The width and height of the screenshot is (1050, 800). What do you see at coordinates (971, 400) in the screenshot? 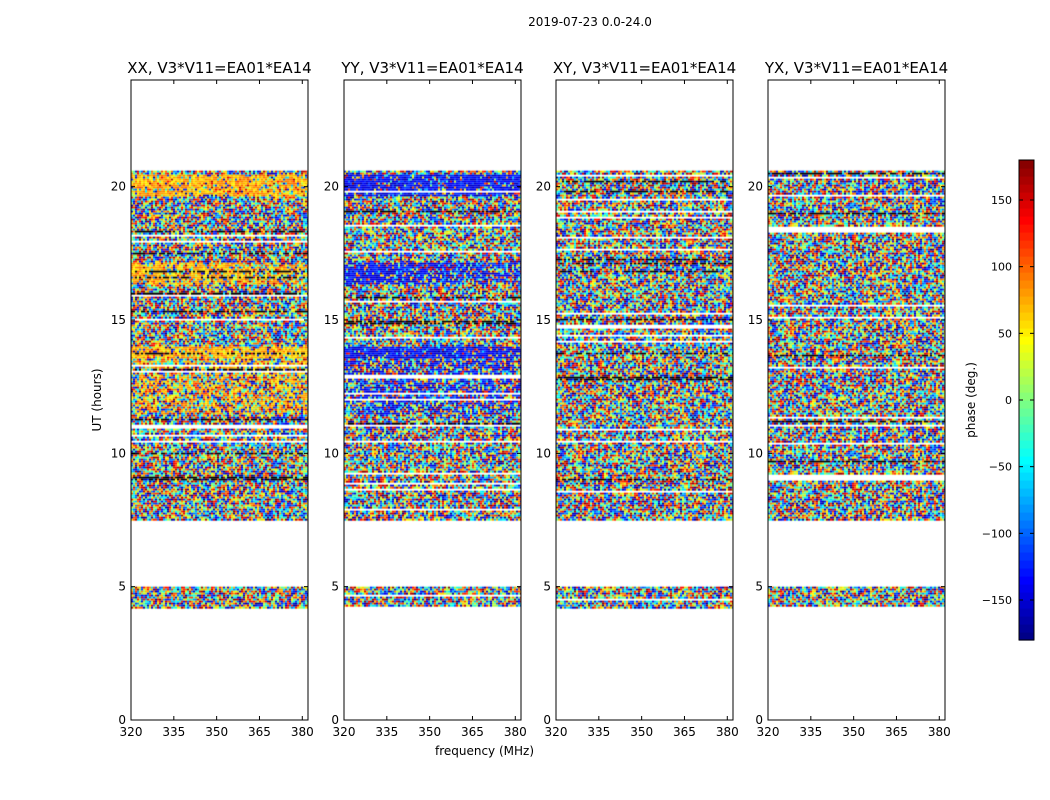
I see `colorbar-label: phase (deg.)` at bounding box center [971, 400].